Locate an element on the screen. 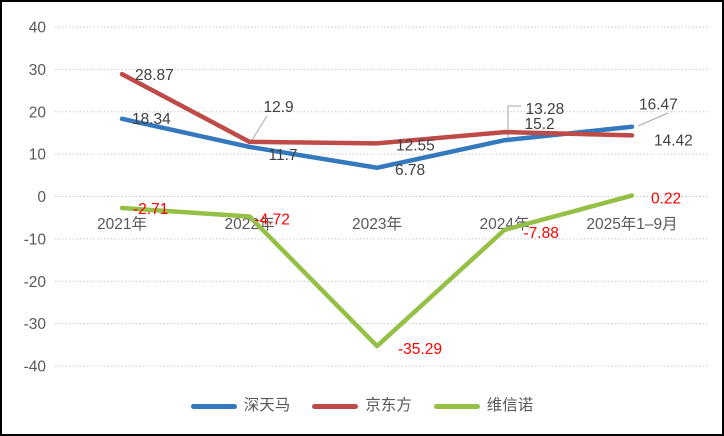  legend-item-weixinnuo: 维信诺 is located at coordinates (483, 406).